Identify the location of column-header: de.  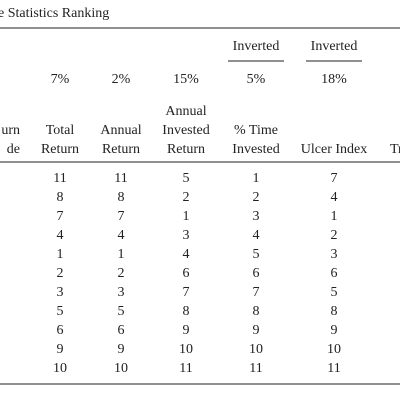
(13, 149).